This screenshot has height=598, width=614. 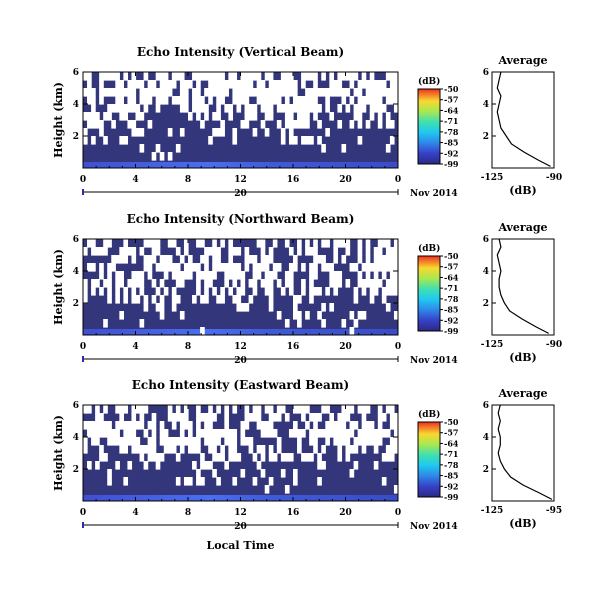 What do you see at coordinates (486, 406) in the screenshot?
I see `profile-y-tick-label: 6` at bounding box center [486, 406].